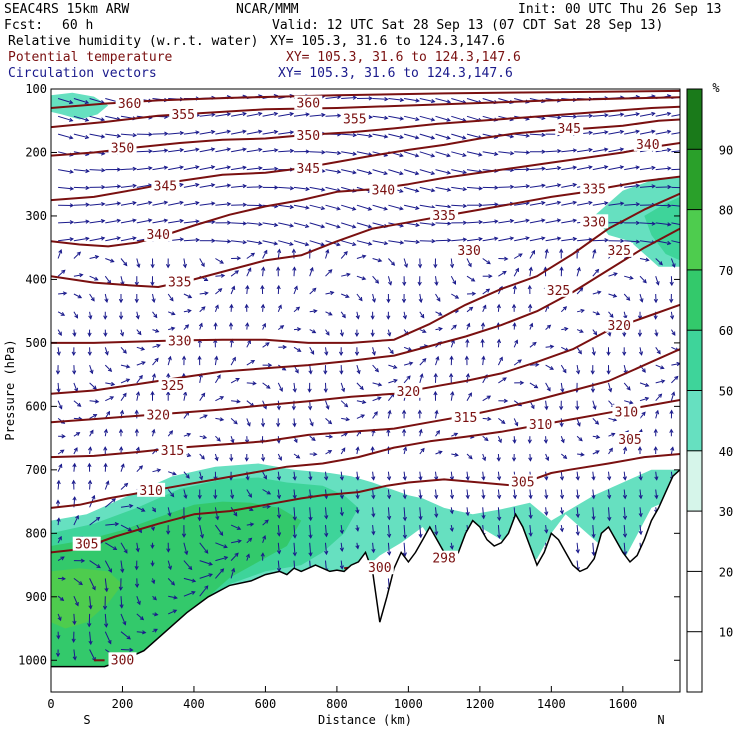 The height and width of the screenshot is (745, 740). I want to click on y-tick-label: 600, so click(36, 406).